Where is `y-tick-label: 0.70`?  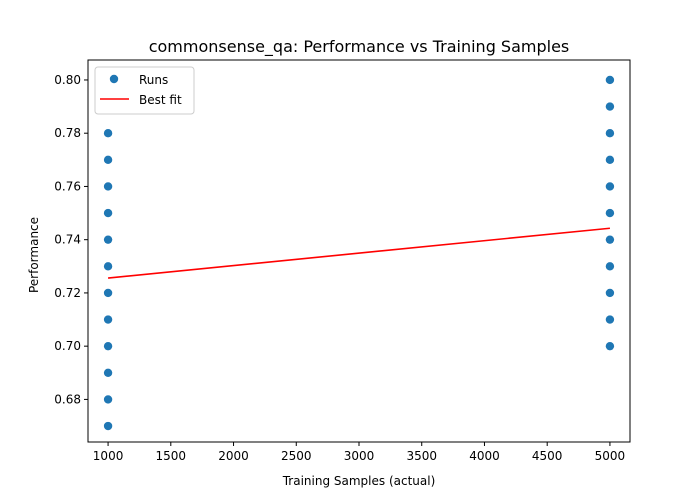
y-tick-label: 0.70 is located at coordinates (67, 346).